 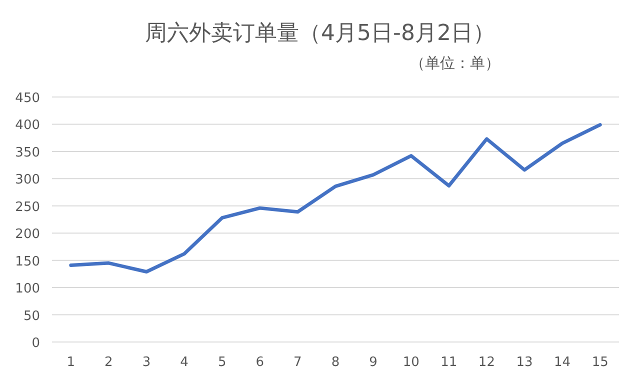 I want to click on y-tick-label: 200, so click(x=27, y=234).